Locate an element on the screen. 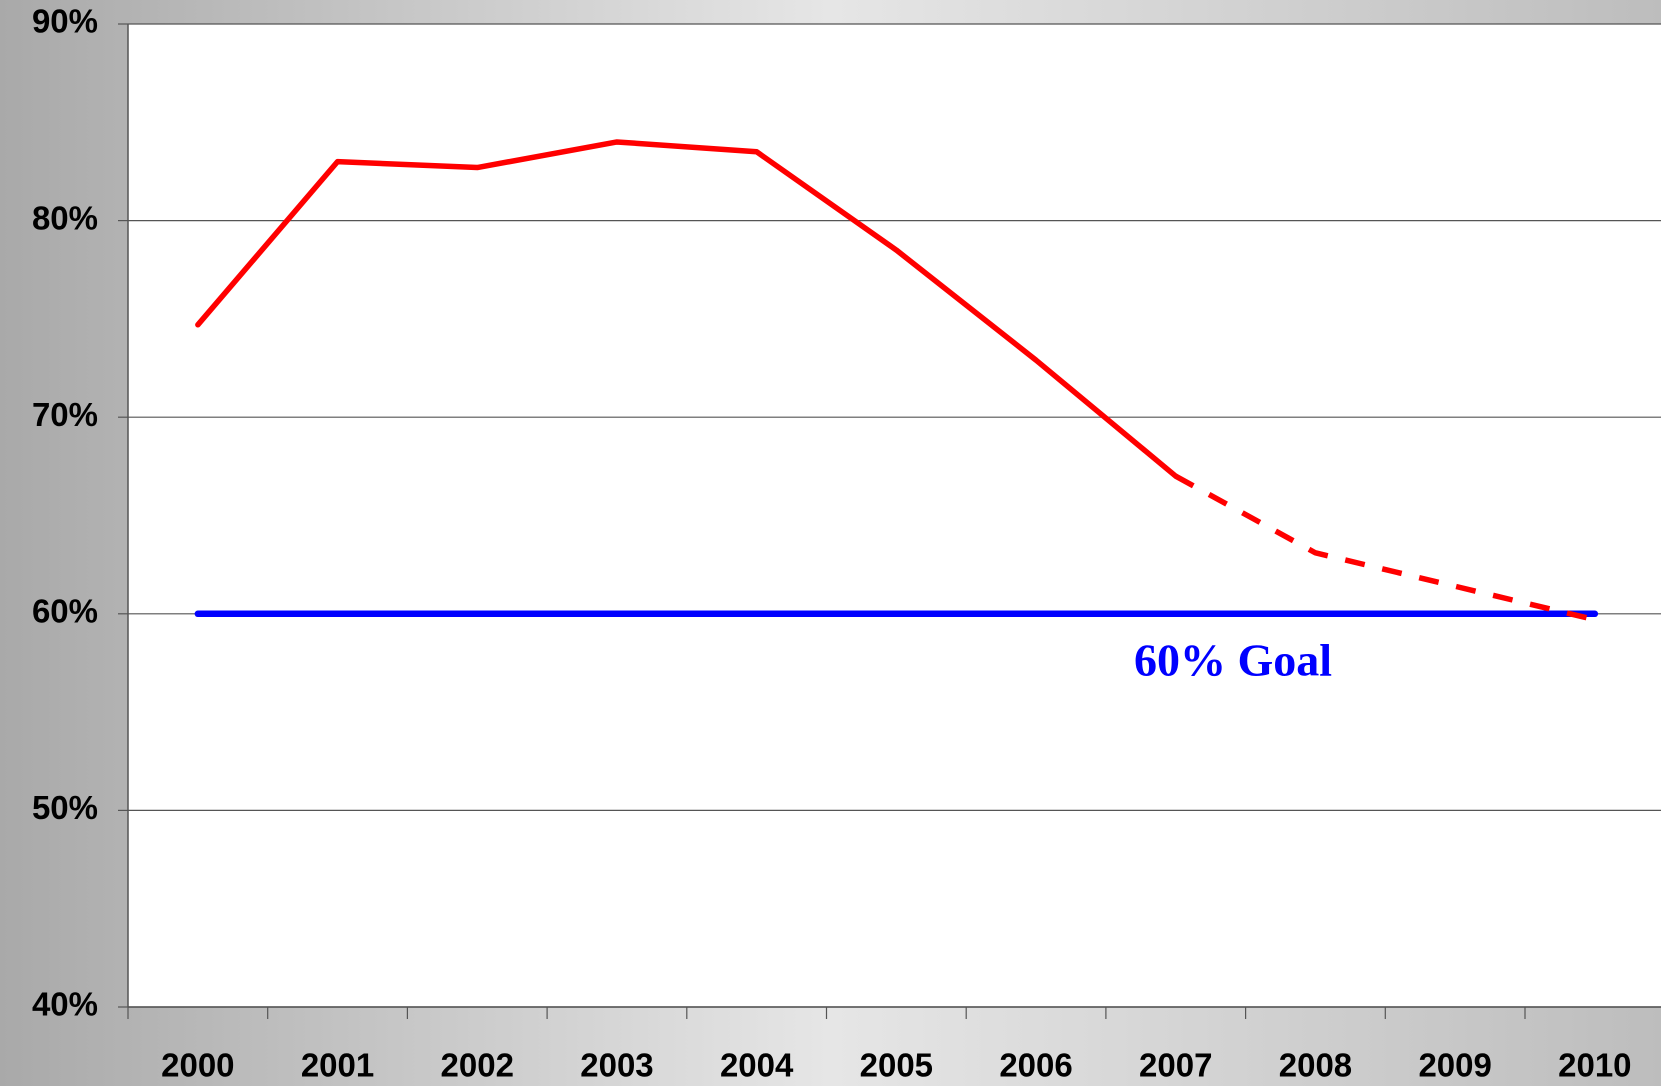  x-tick-label: 2001 is located at coordinates (337, 1065).